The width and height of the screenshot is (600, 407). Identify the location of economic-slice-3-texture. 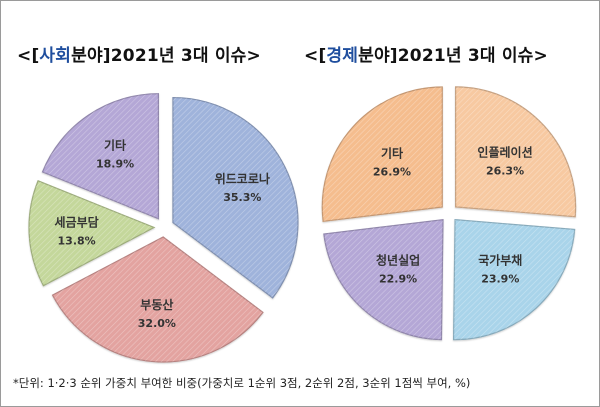
(383, 279).